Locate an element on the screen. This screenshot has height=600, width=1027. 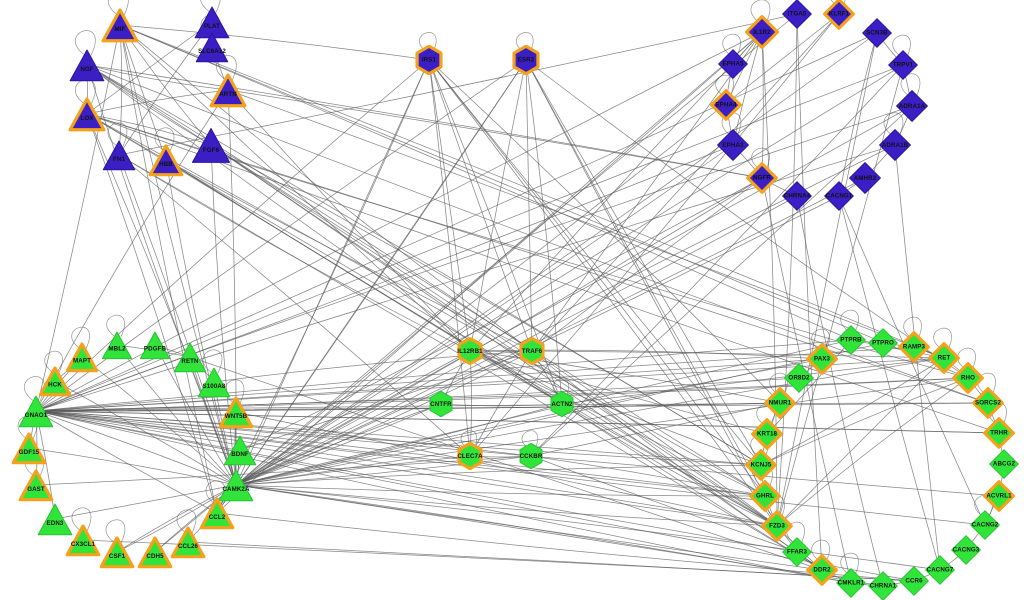
graph-node-il12rb1: IL12RB1 is located at coordinates (470, 351).